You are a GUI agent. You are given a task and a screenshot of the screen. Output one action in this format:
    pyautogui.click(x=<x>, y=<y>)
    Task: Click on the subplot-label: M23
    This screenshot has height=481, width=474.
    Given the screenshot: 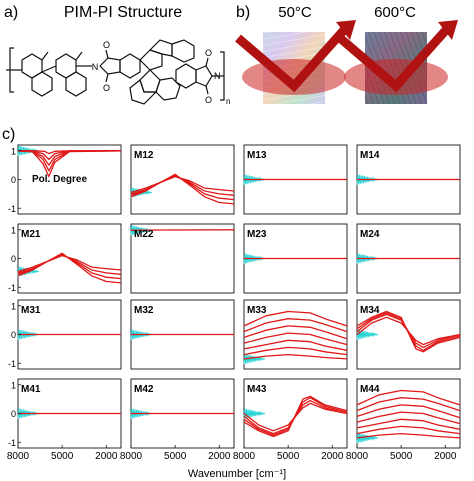 What is the action you would take?
    pyautogui.click(x=257, y=234)
    